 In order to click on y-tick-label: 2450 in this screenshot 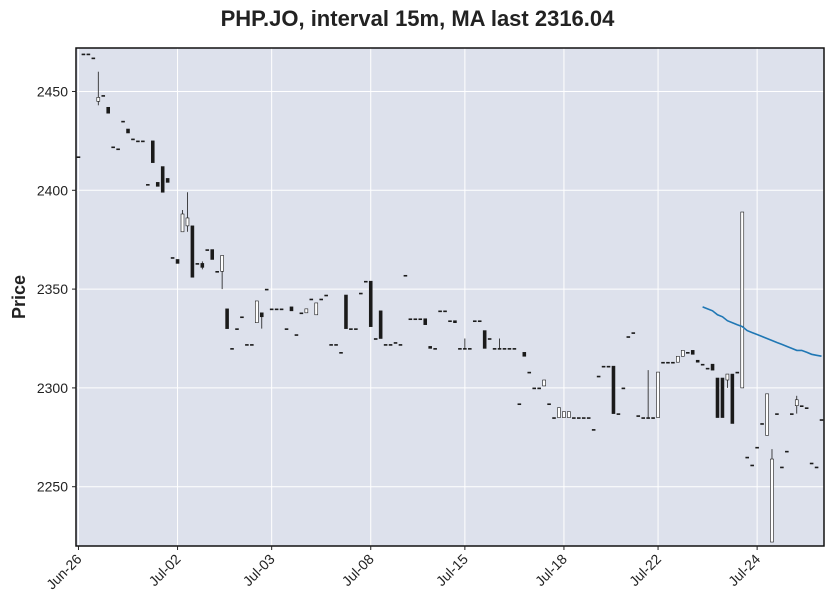, I will do `click(52, 91)`.